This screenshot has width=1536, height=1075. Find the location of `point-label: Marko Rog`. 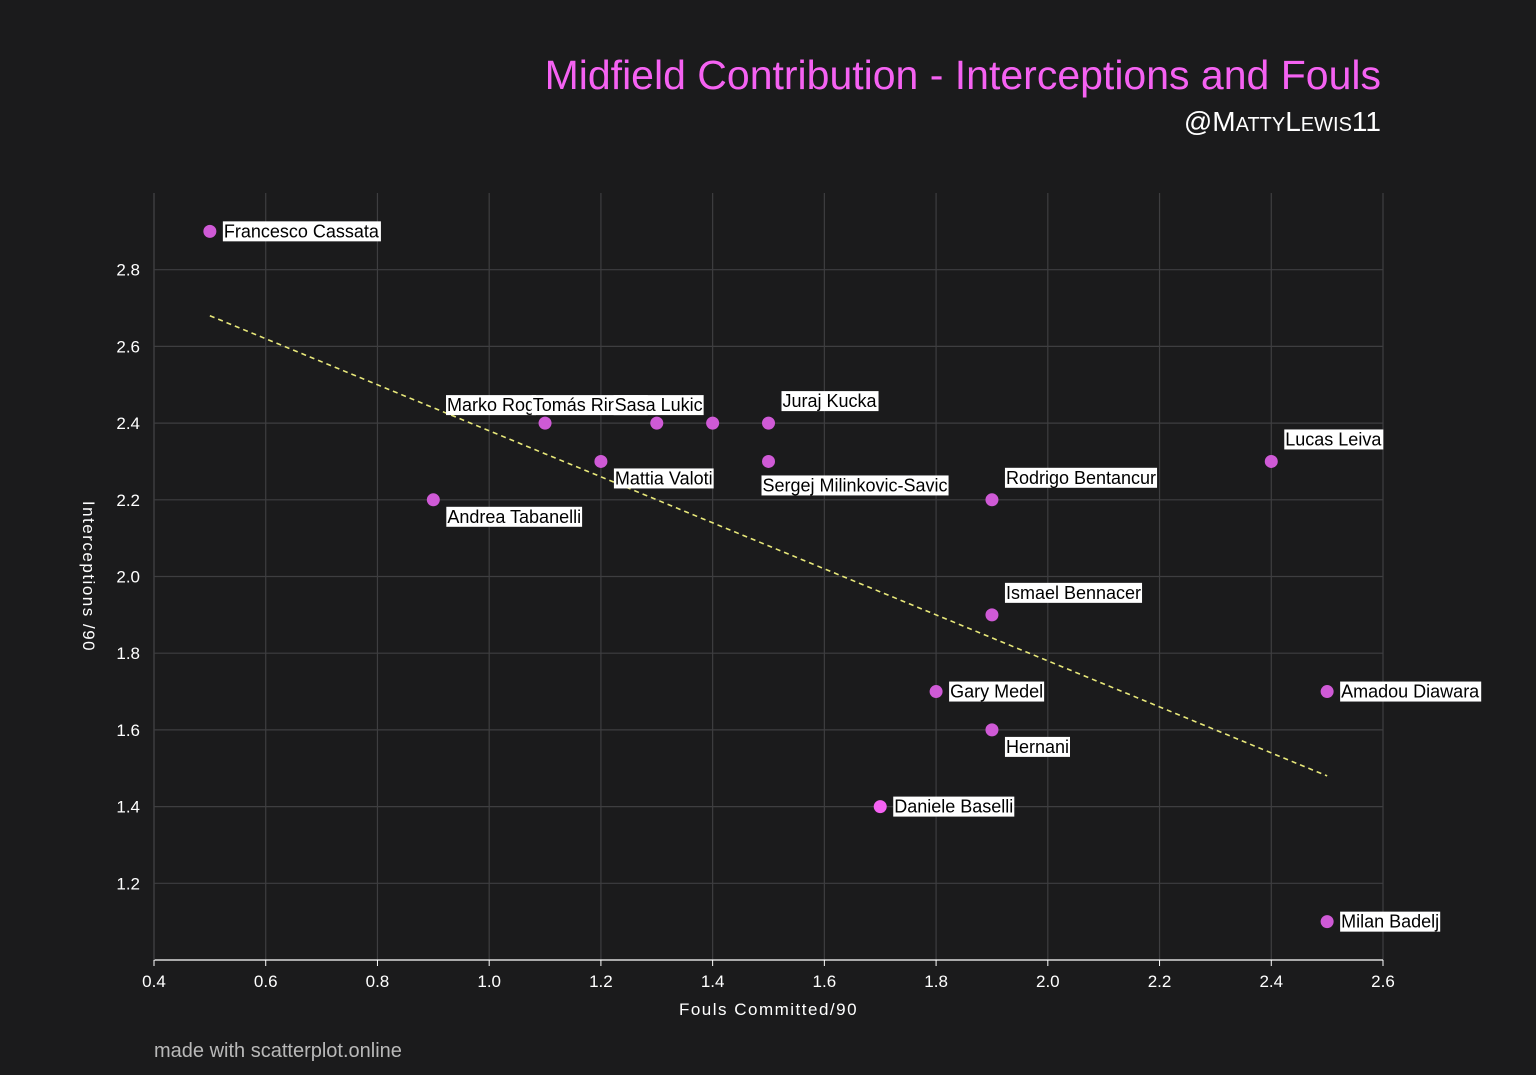

point-label: Marko Rog is located at coordinates (491, 405).